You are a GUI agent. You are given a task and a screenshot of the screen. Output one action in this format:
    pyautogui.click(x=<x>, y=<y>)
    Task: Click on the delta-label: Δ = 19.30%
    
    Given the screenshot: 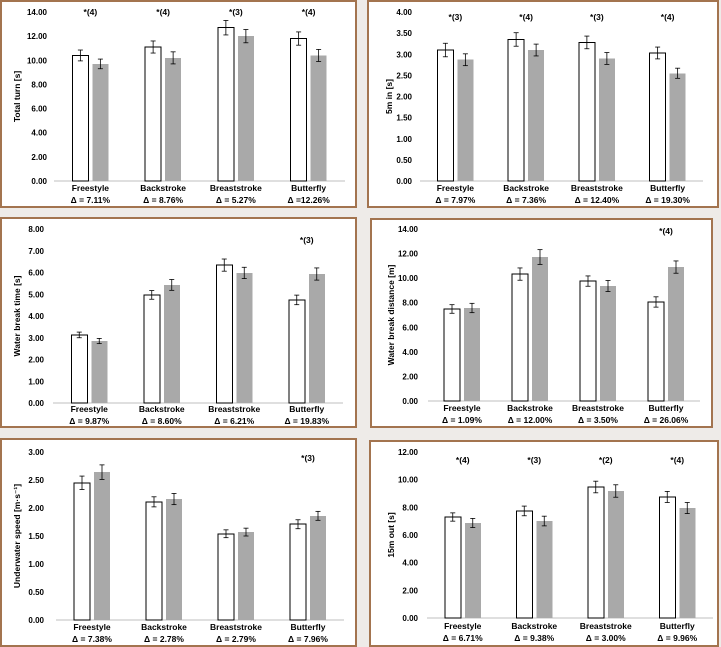 What is the action you would take?
    pyautogui.click(x=667, y=200)
    